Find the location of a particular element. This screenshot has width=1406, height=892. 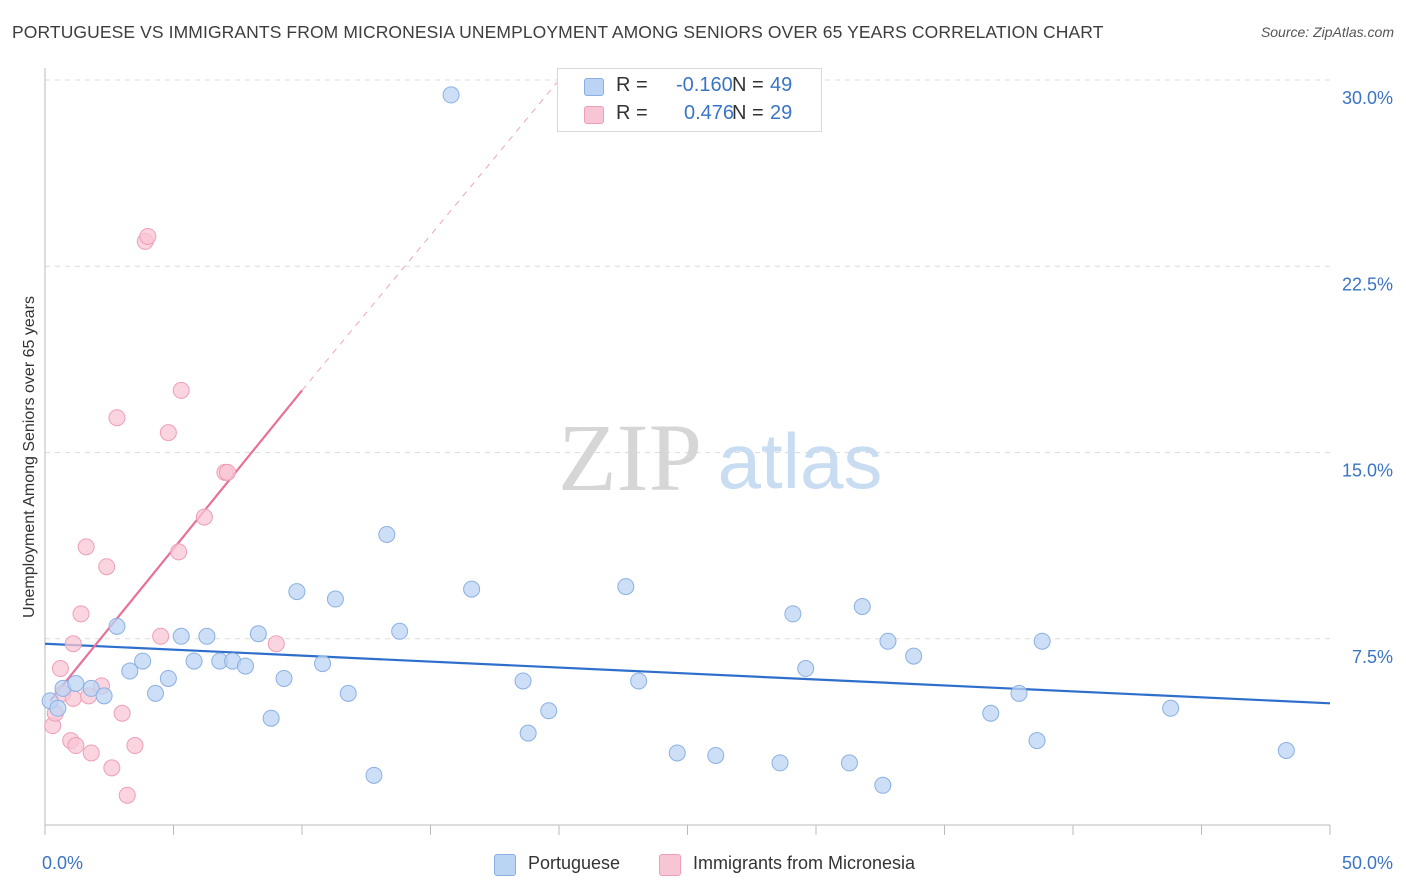

x-tick-label: 50.0% is located at coordinates (1367, 863).